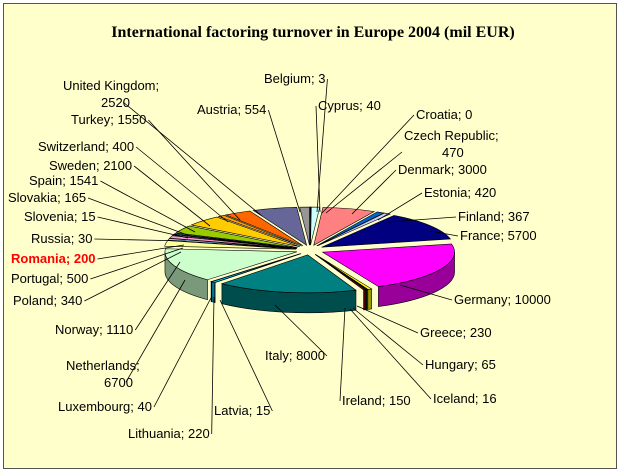  What do you see at coordinates (318, 159) in the screenshot?
I see `leader-line-cyprus` at bounding box center [318, 159].